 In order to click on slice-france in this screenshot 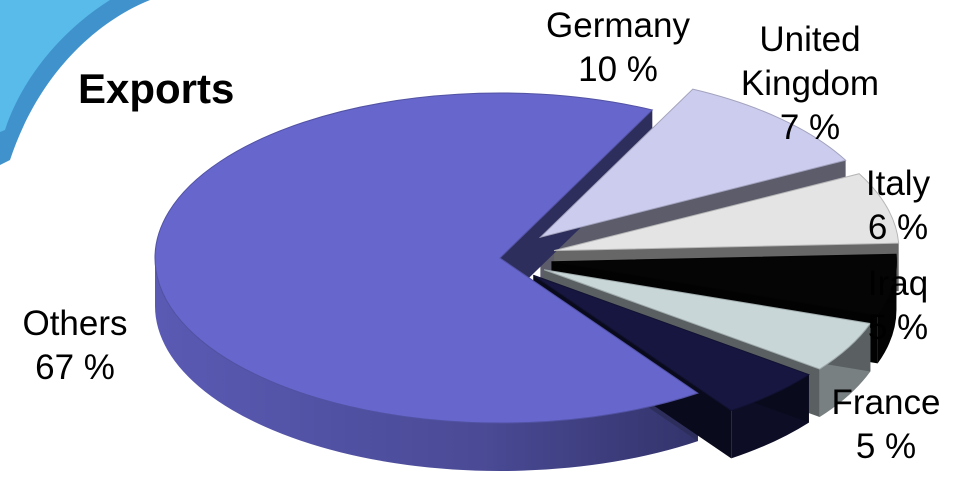, I will do `click(672, 342)`.